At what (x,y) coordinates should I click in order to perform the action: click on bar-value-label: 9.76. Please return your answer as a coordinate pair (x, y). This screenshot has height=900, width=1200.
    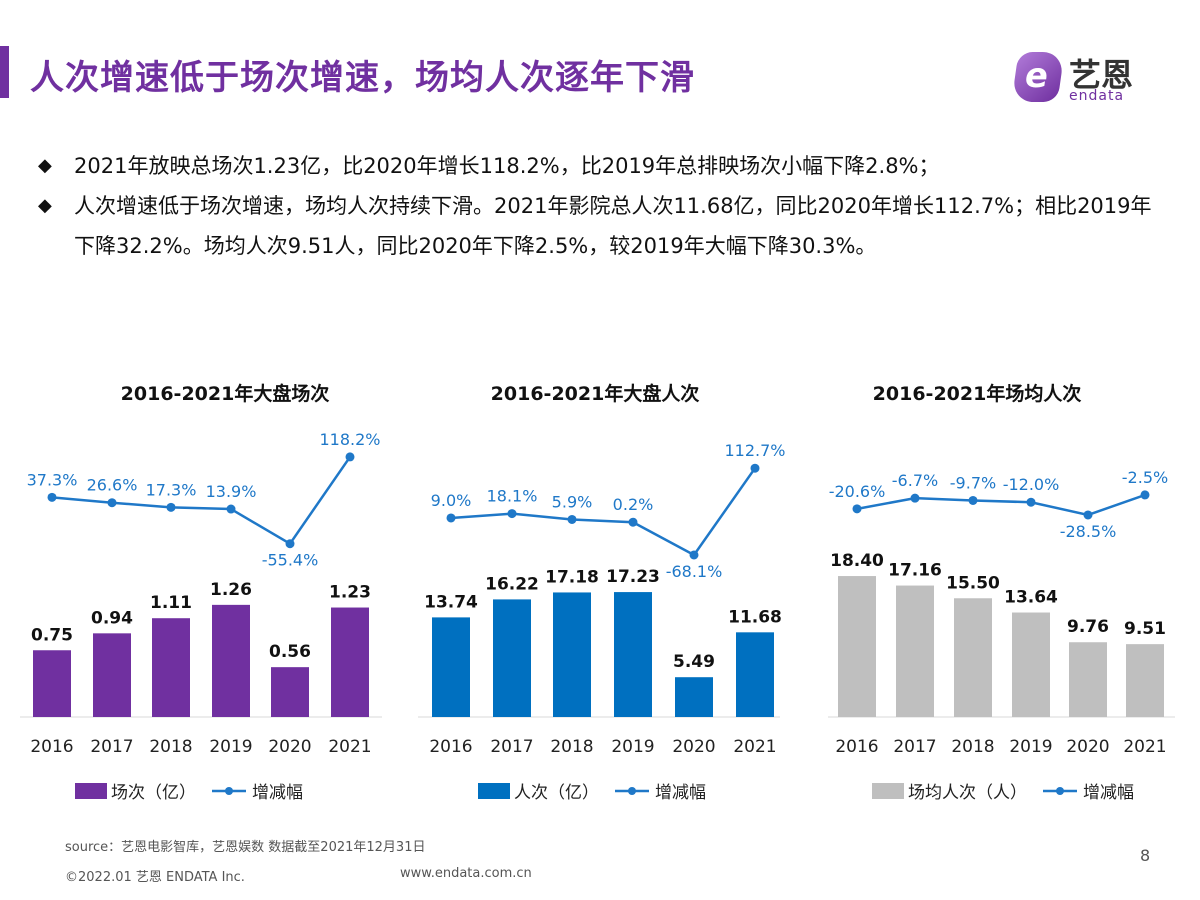
    Looking at the image, I should click on (1088, 627).